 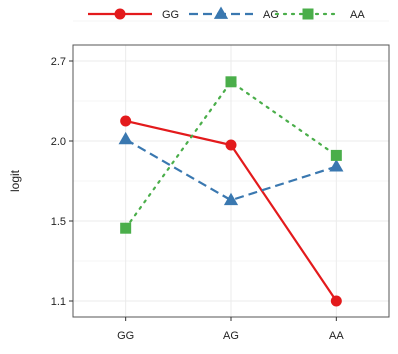 What do you see at coordinates (231, 168) in the screenshot?
I see `series-ag` at bounding box center [231, 168].